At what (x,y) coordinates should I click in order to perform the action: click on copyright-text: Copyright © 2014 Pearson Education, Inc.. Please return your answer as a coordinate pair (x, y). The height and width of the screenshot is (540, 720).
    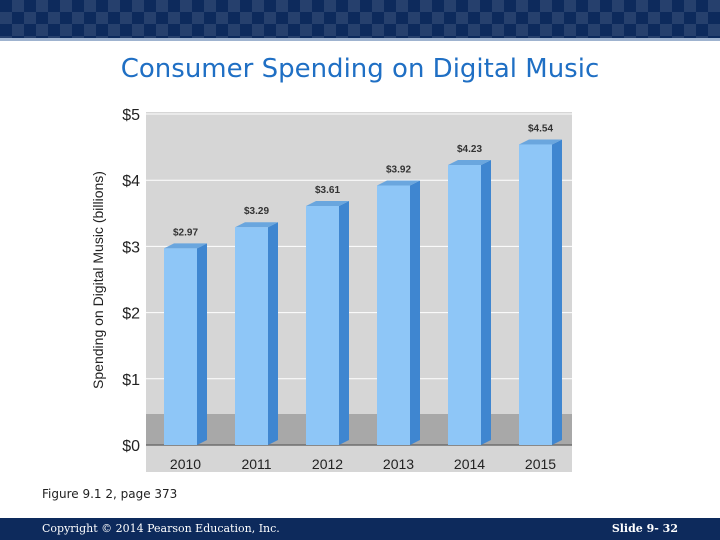
    Looking at the image, I should click on (161, 528).